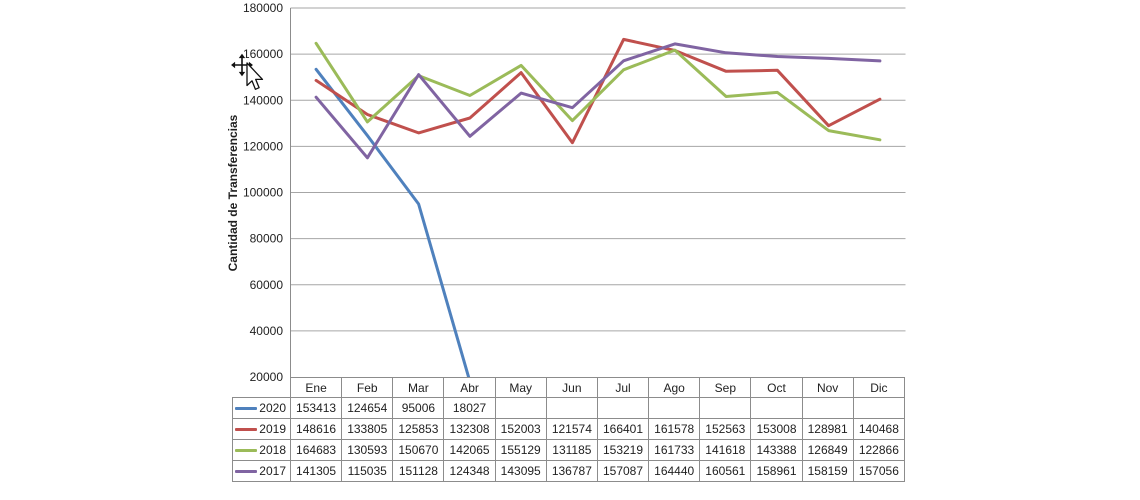 This screenshot has height=500, width=1140. What do you see at coordinates (267, 285) in the screenshot?
I see `y-tick-label: 60000` at bounding box center [267, 285].